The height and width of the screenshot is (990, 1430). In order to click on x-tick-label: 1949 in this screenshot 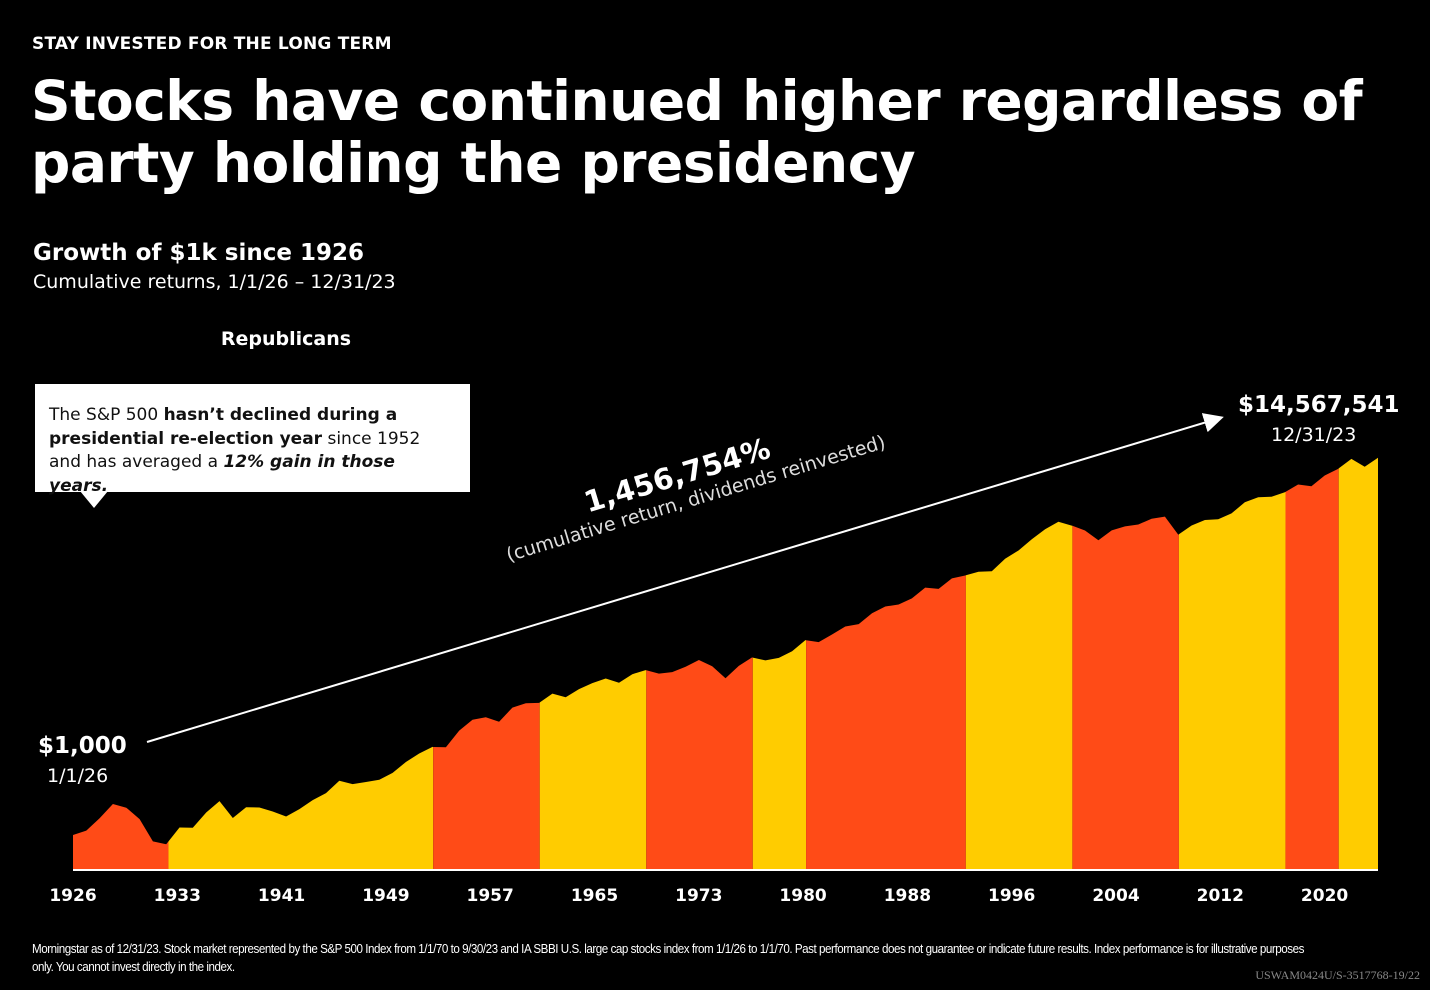, I will do `click(386, 896)`.